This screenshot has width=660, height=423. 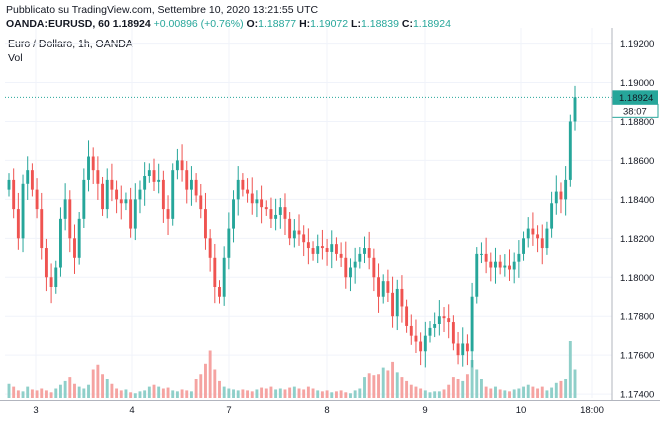 What do you see at coordinates (252, 24) in the screenshot?
I see `open-label: O:` at bounding box center [252, 24].